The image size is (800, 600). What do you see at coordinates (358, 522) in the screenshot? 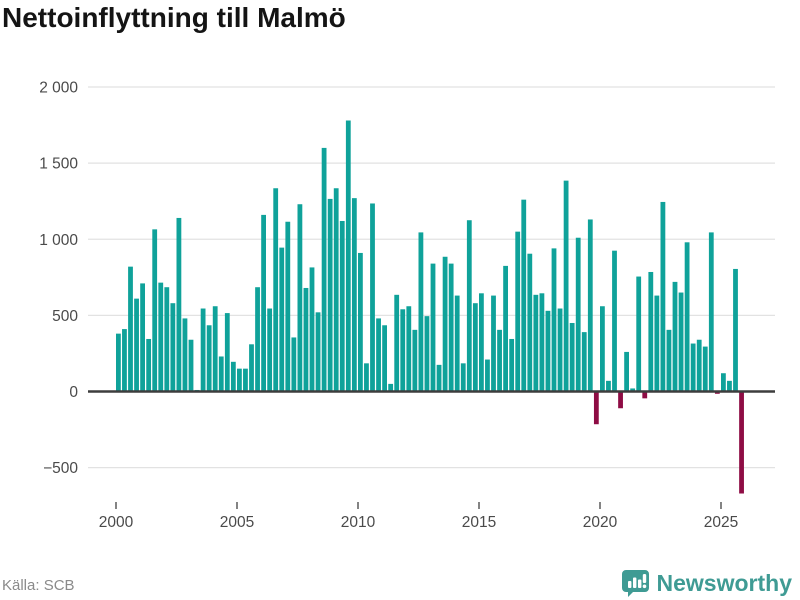
I see `x-axis-label: 2010` at bounding box center [358, 522].